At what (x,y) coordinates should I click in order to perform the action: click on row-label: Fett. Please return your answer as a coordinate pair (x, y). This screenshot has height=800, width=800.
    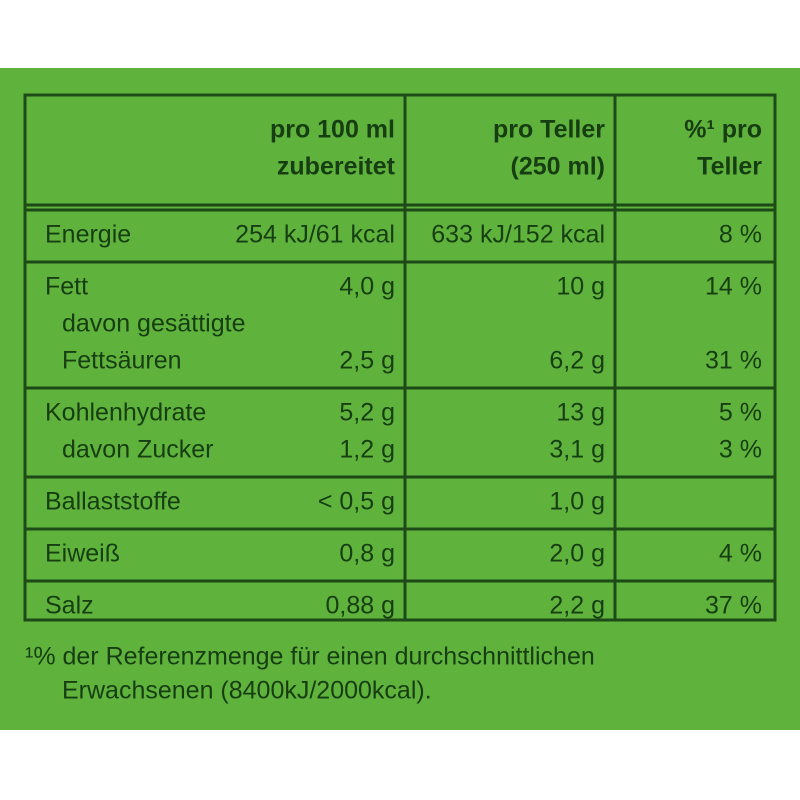
    Looking at the image, I should click on (66, 287).